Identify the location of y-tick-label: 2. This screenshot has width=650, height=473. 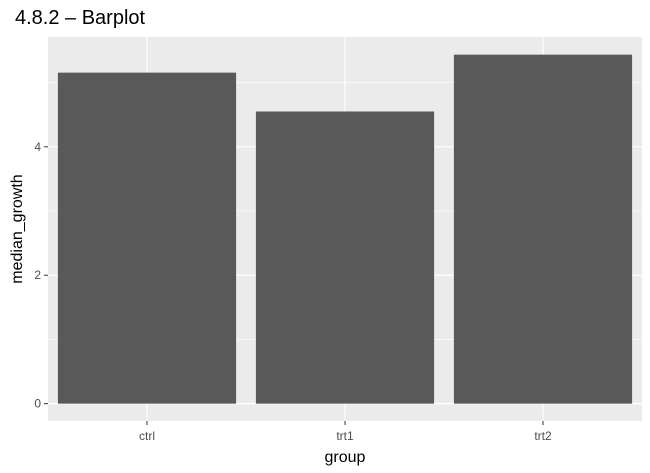
(37, 275).